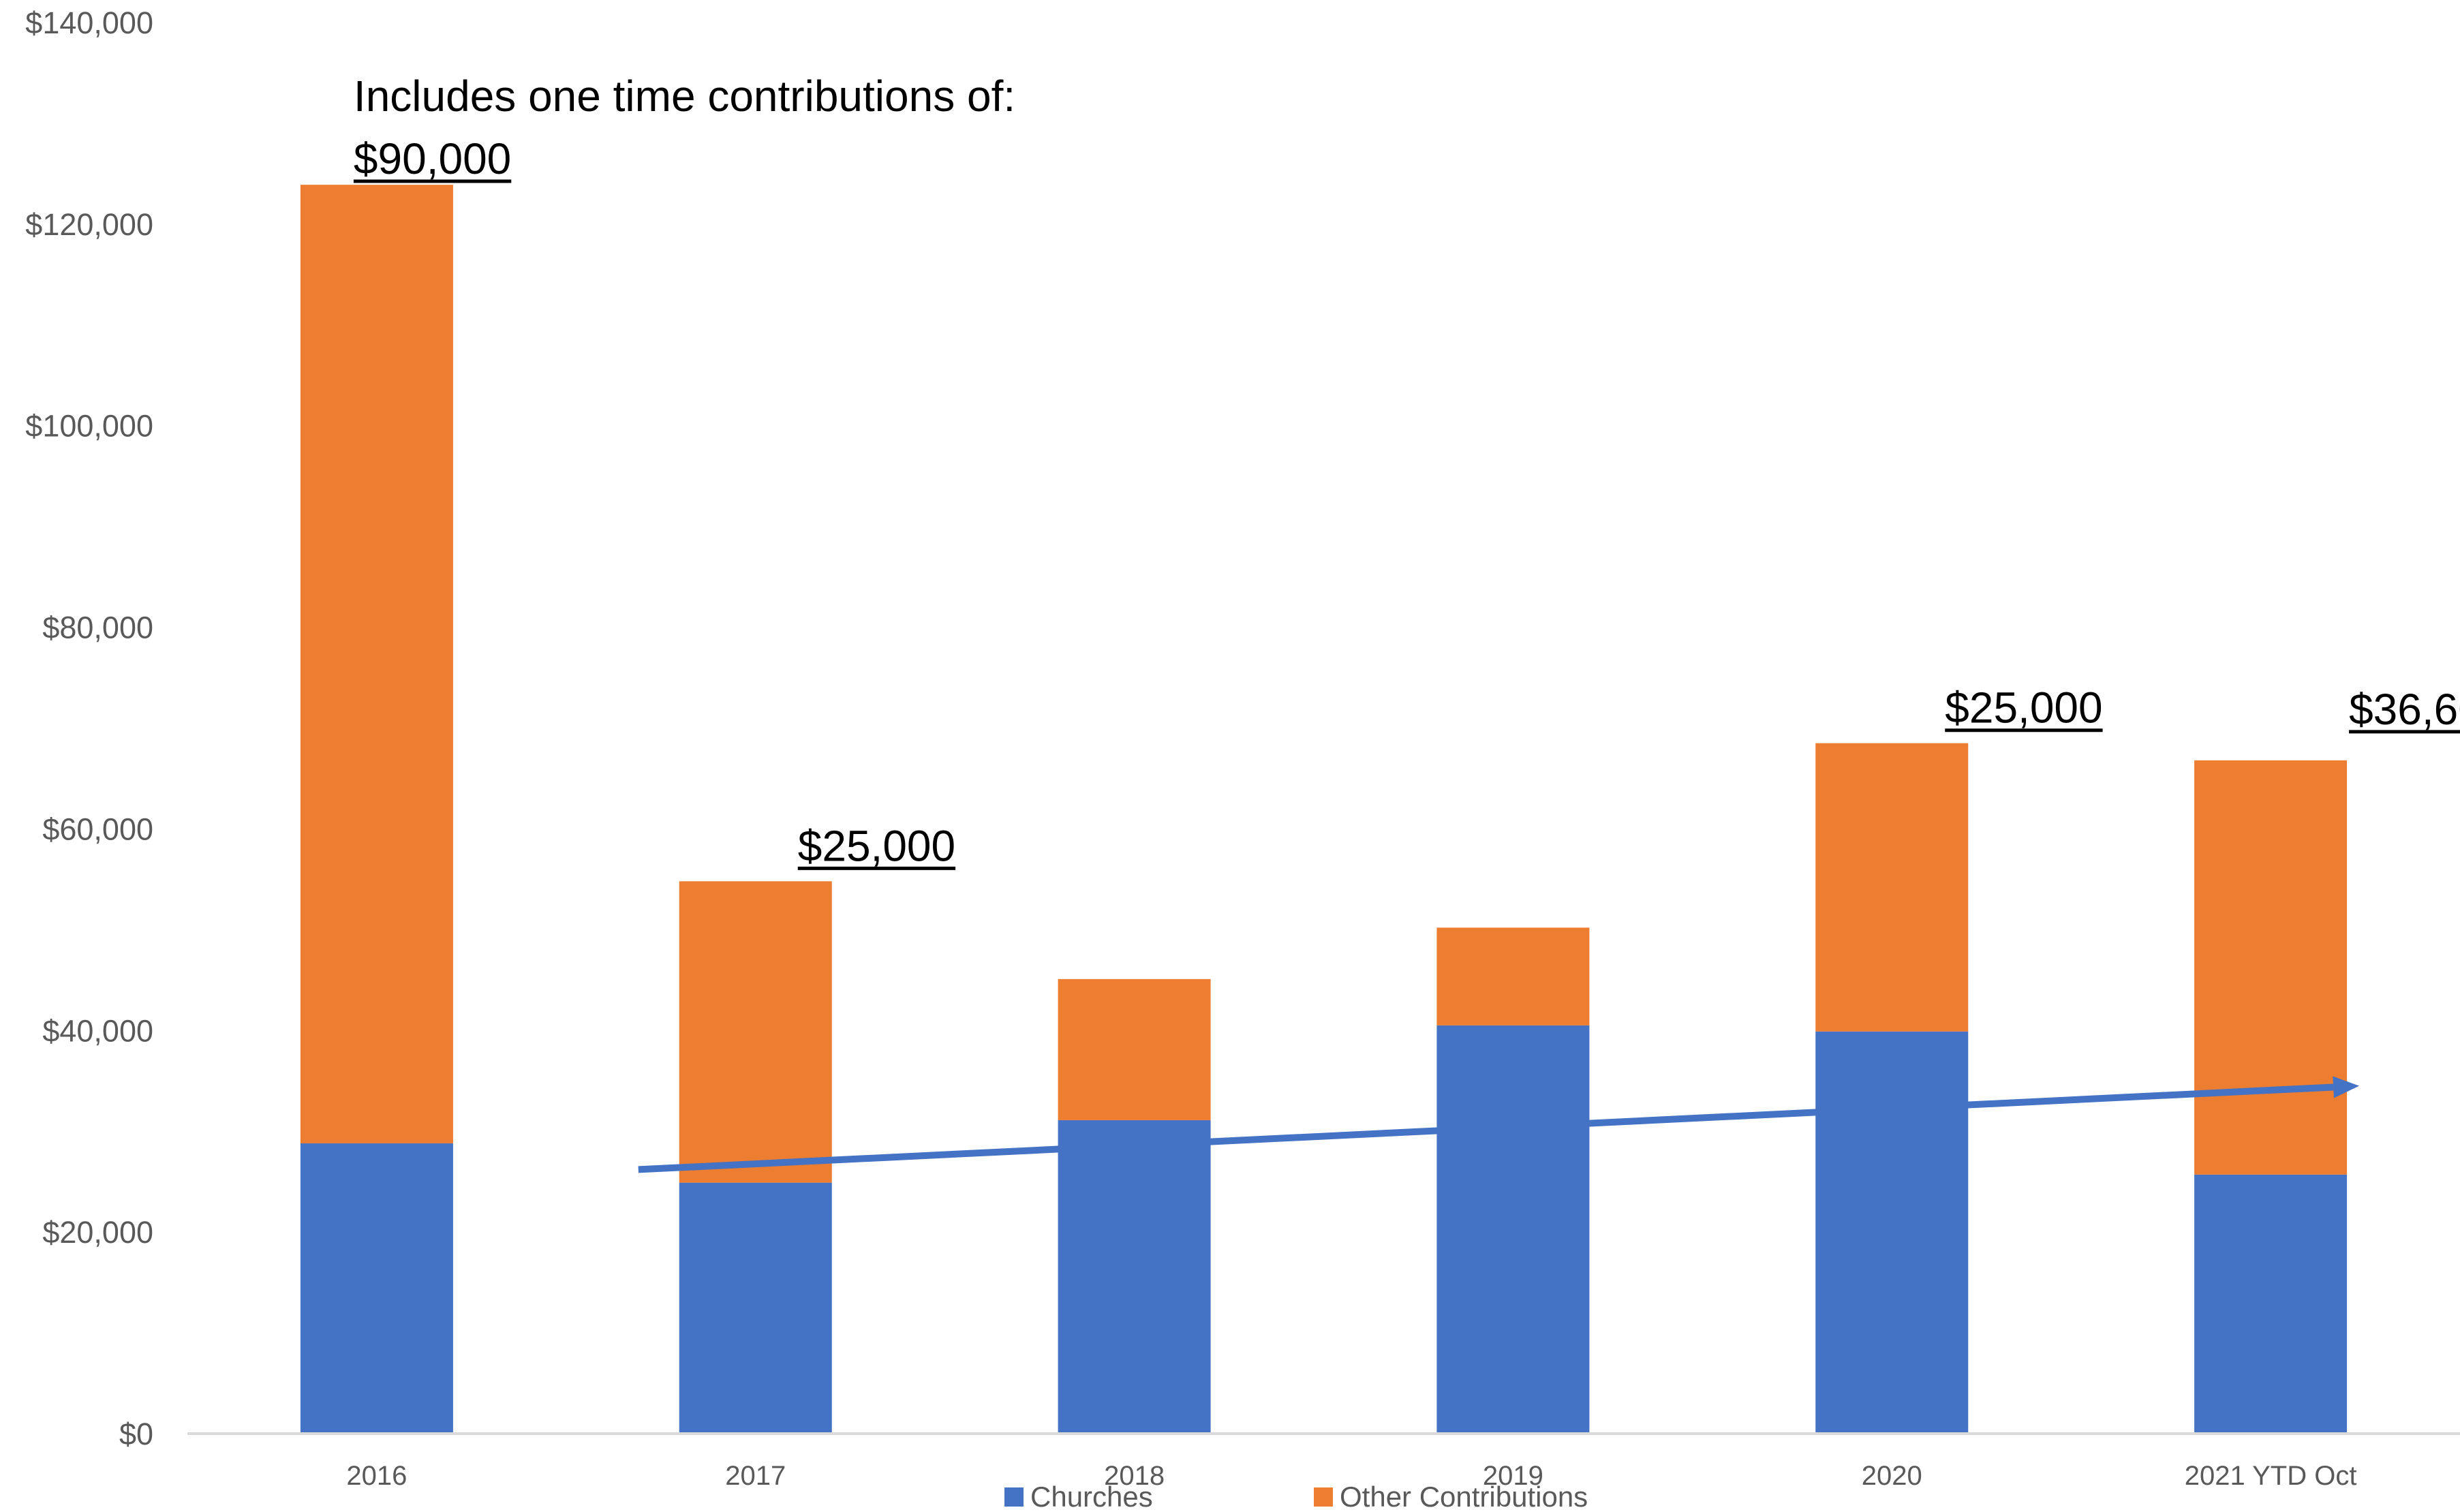 This screenshot has height=1512, width=2460. Describe the element at coordinates (1464, 1496) in the screenshot. I see `legend-label-1: Other Contributions` at that location.